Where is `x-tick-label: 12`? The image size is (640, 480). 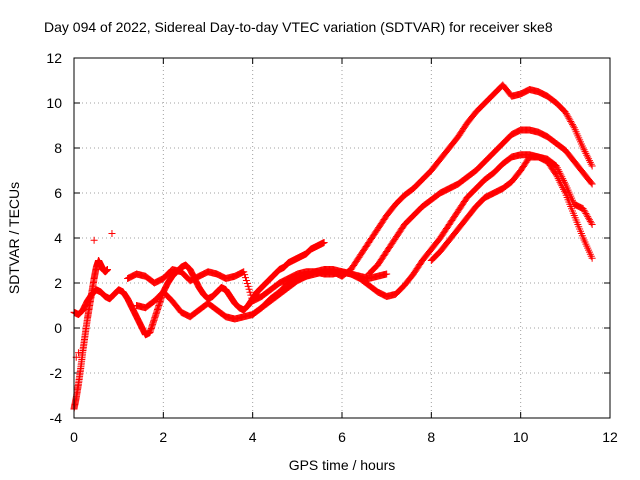
x-tick-label: 12 is located at coordinates (610, 437).